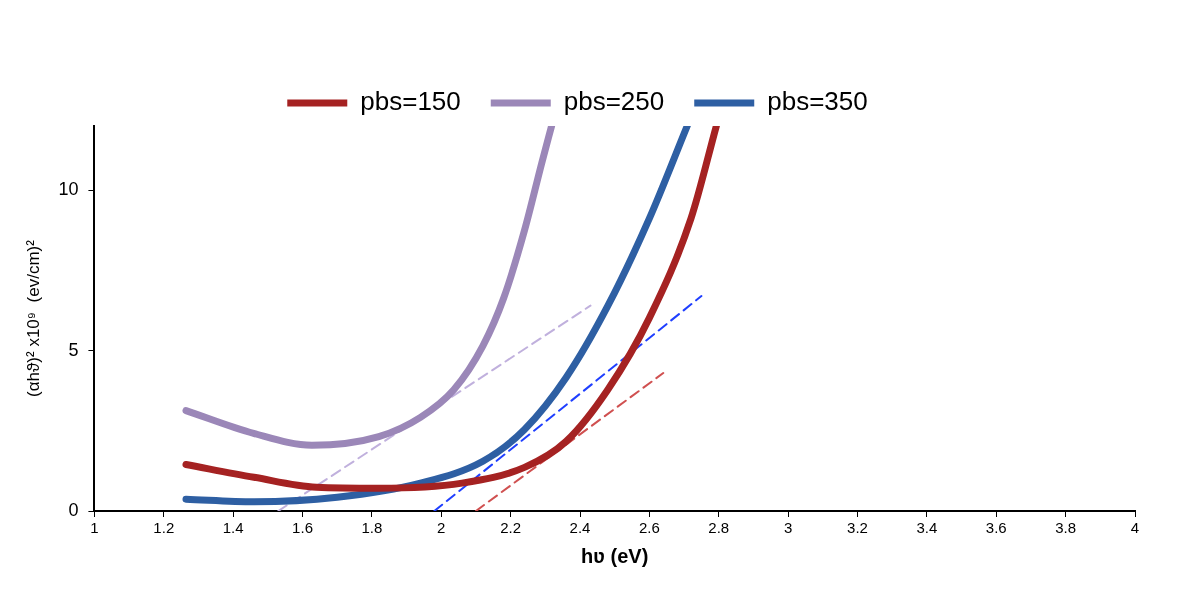 The height and width of the screenshot is (593, 1195). I want to click on x-tick-label: 3.8, so click(1066, 528).